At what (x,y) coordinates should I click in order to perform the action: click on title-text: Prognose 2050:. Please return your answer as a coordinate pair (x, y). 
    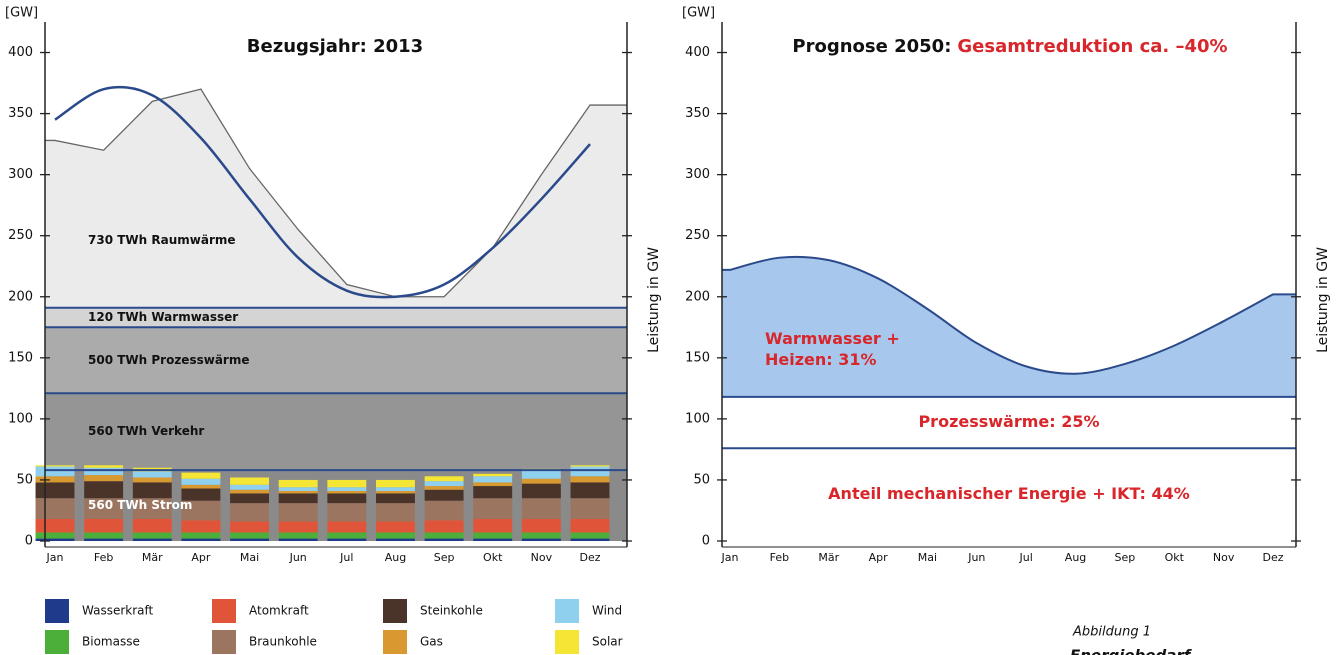
    Looking at the image, I should click on (871, 46).